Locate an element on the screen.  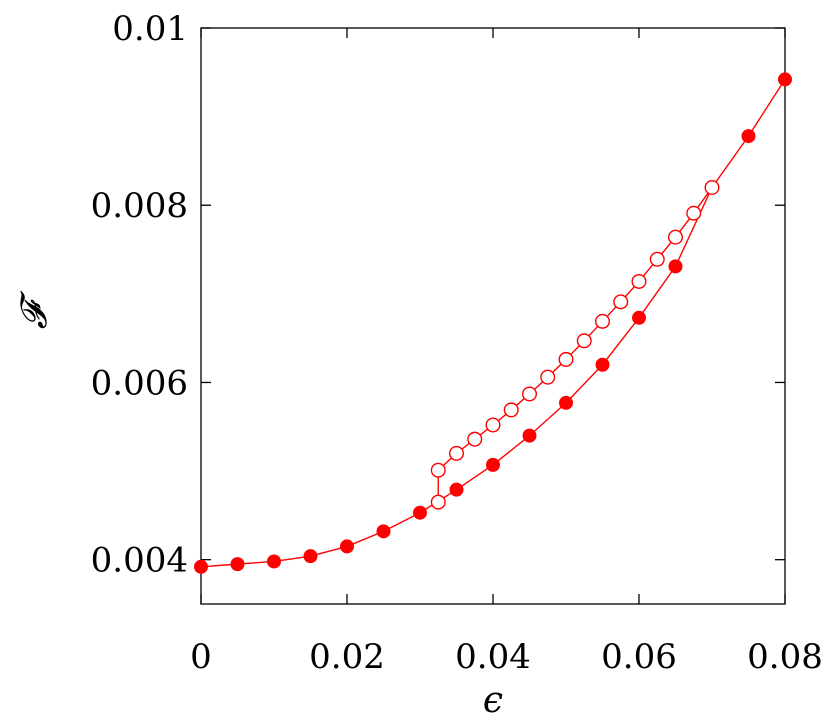
x-tick-label: 0.02 is located at coordinates (347, 657).